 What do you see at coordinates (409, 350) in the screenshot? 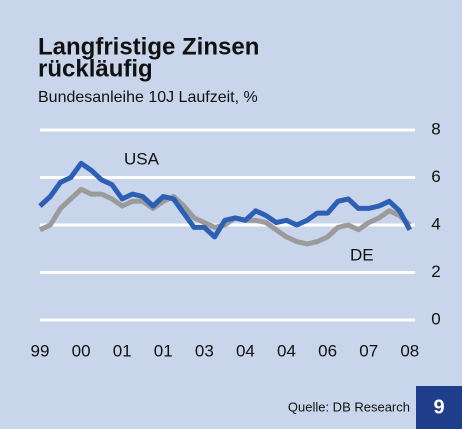
I see `x-tick-label: 08` at bounding box center [409, 350].